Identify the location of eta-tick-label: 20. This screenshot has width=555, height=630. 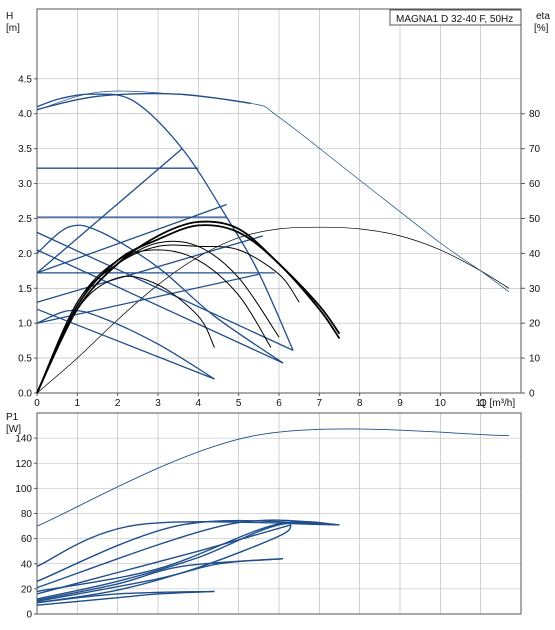
(535, 324).